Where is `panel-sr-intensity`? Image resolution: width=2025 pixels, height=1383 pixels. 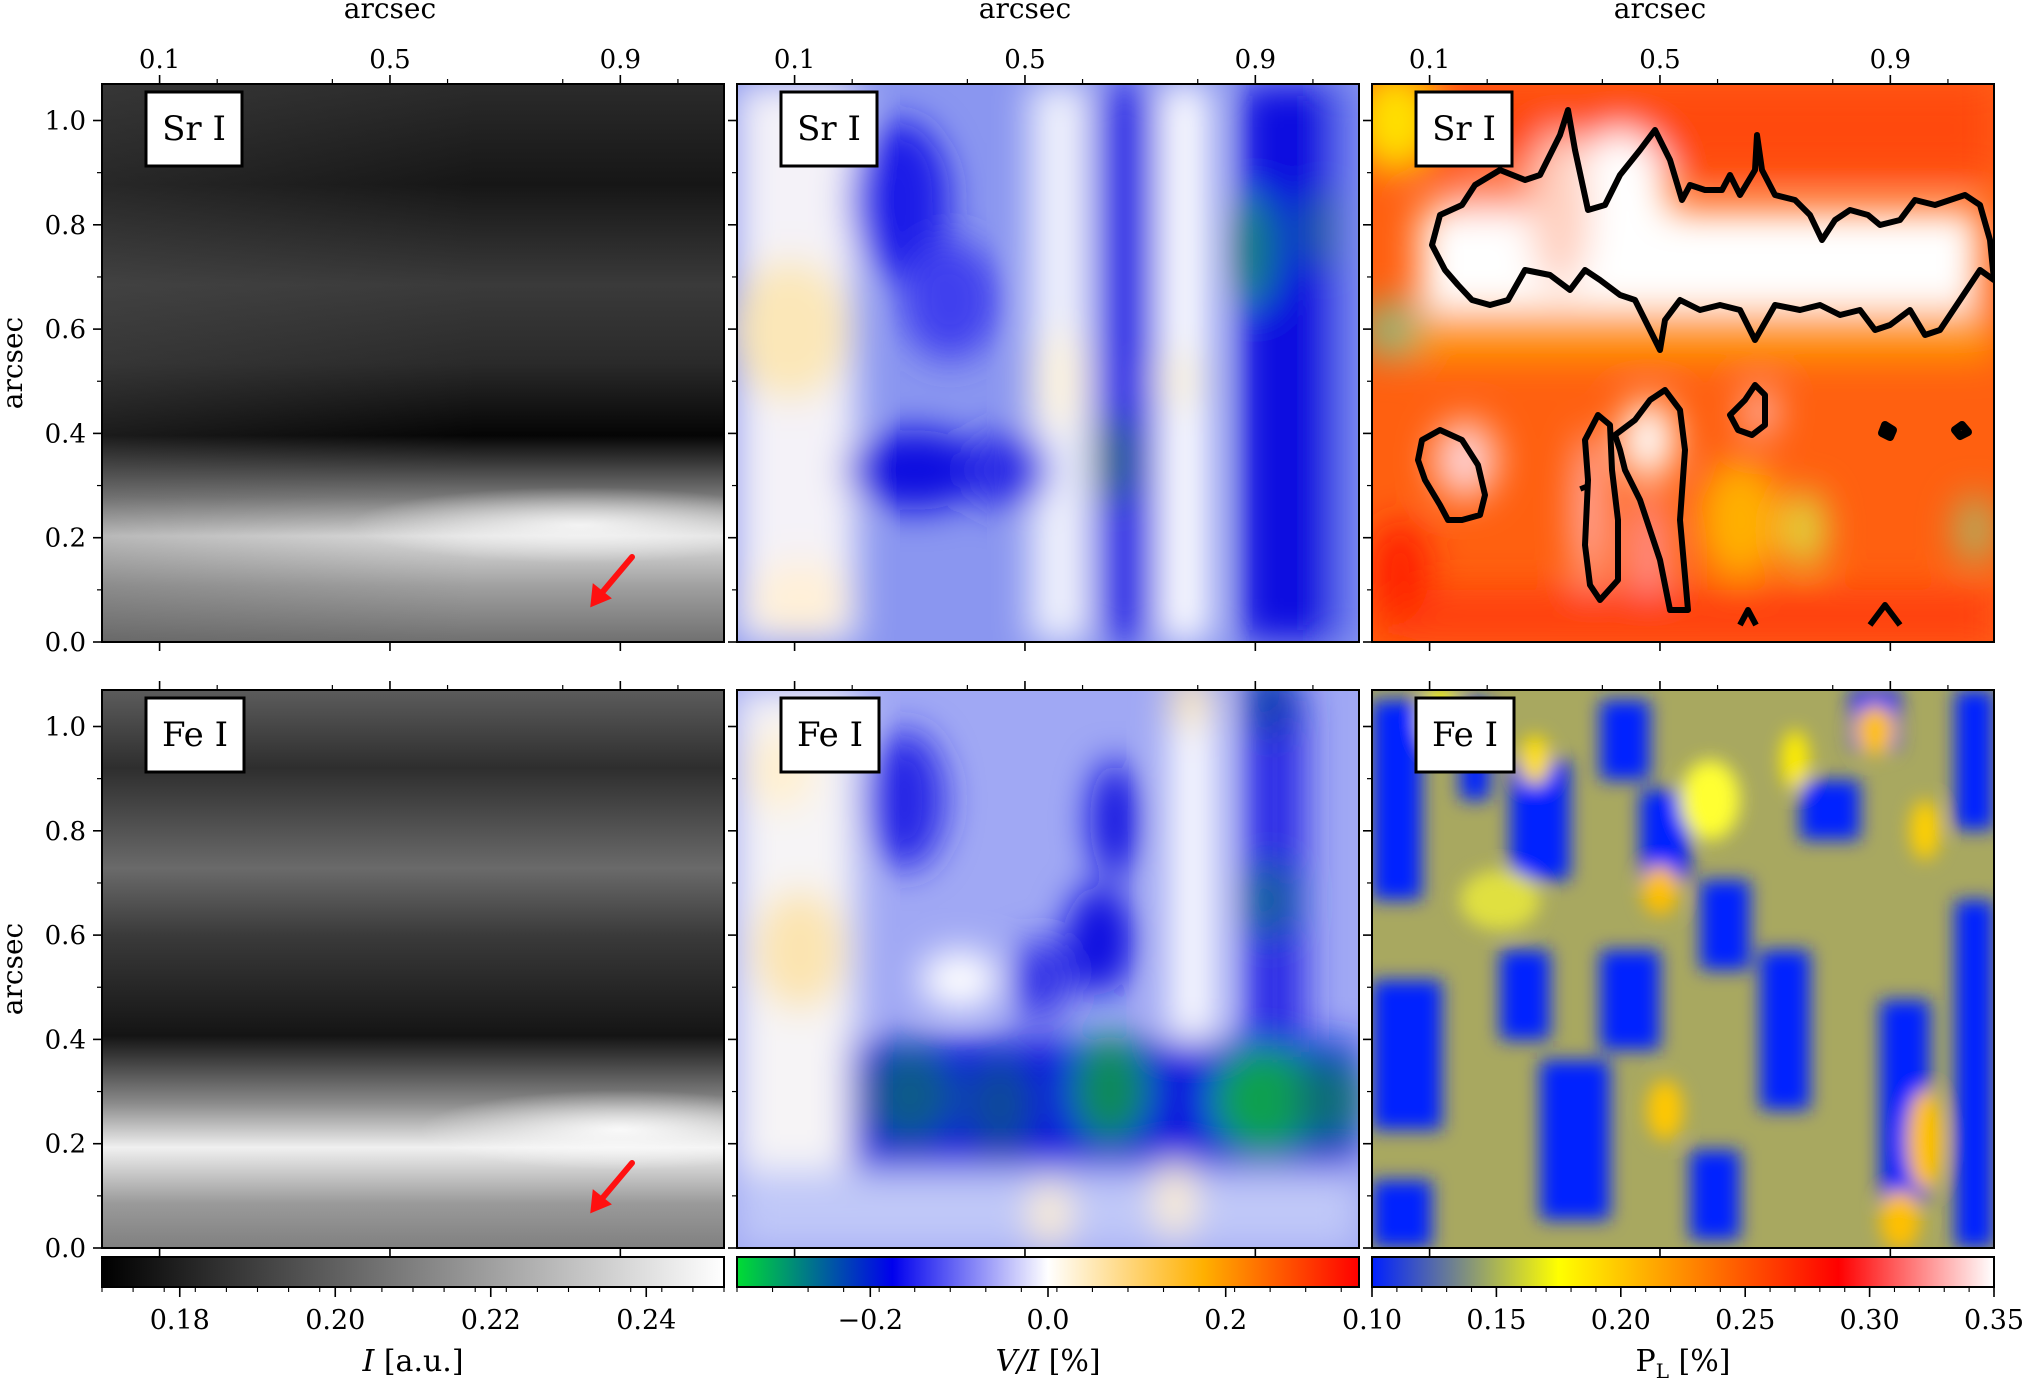
panel-sr-intensity is located at coordinates (413, 363).